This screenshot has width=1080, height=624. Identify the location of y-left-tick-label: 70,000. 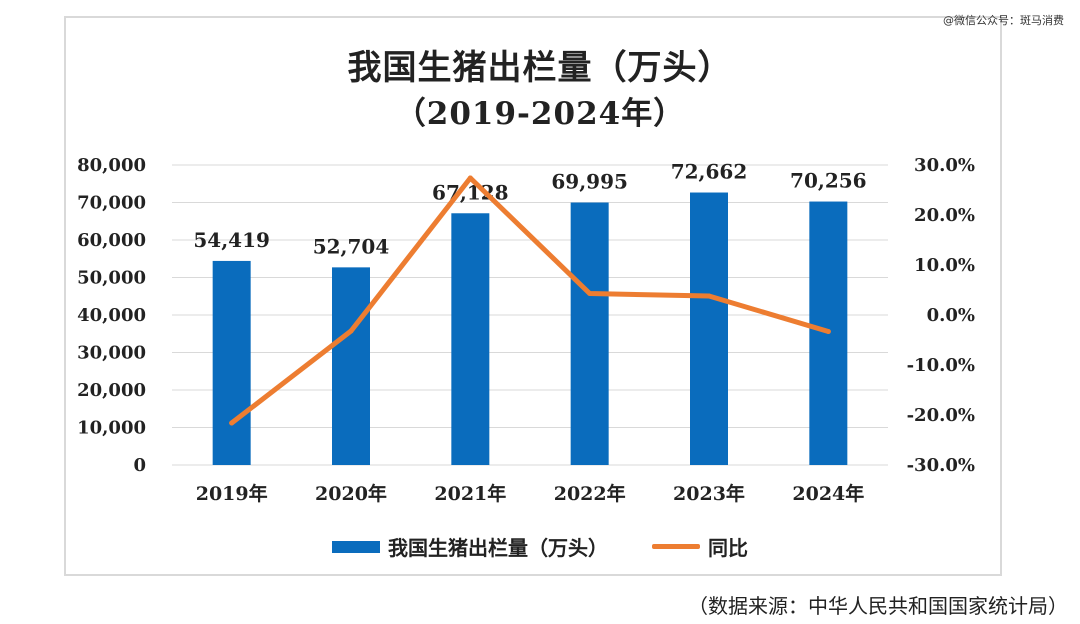
(111, 203).